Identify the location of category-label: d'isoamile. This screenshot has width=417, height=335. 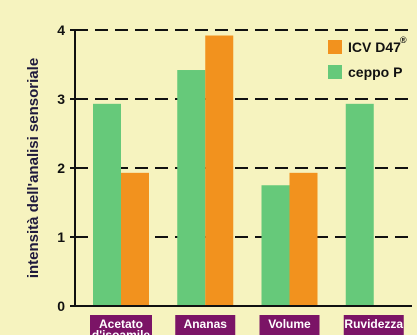
(121, 331).